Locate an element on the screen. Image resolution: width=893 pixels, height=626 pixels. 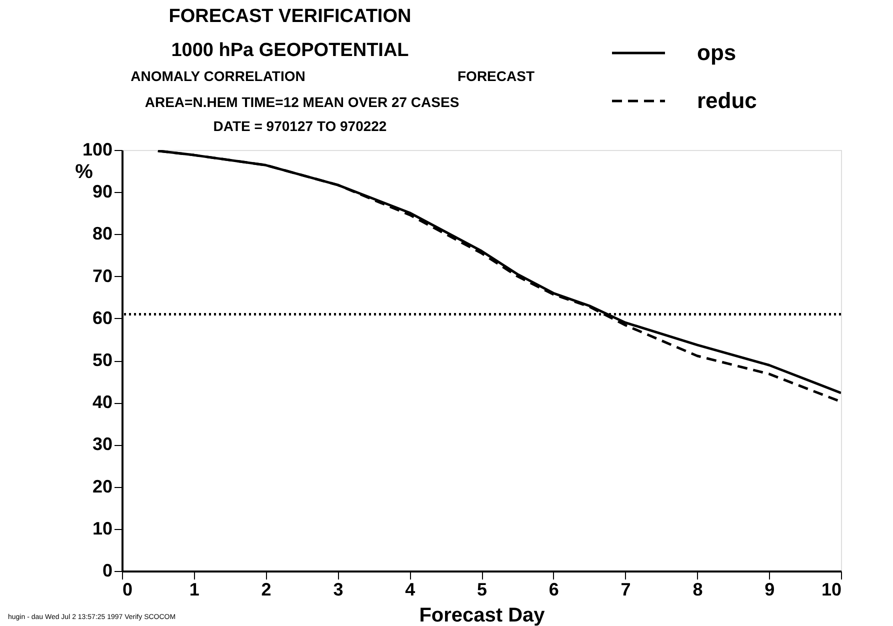
x-tick-label: 4 is located at coordinates (410, 590).